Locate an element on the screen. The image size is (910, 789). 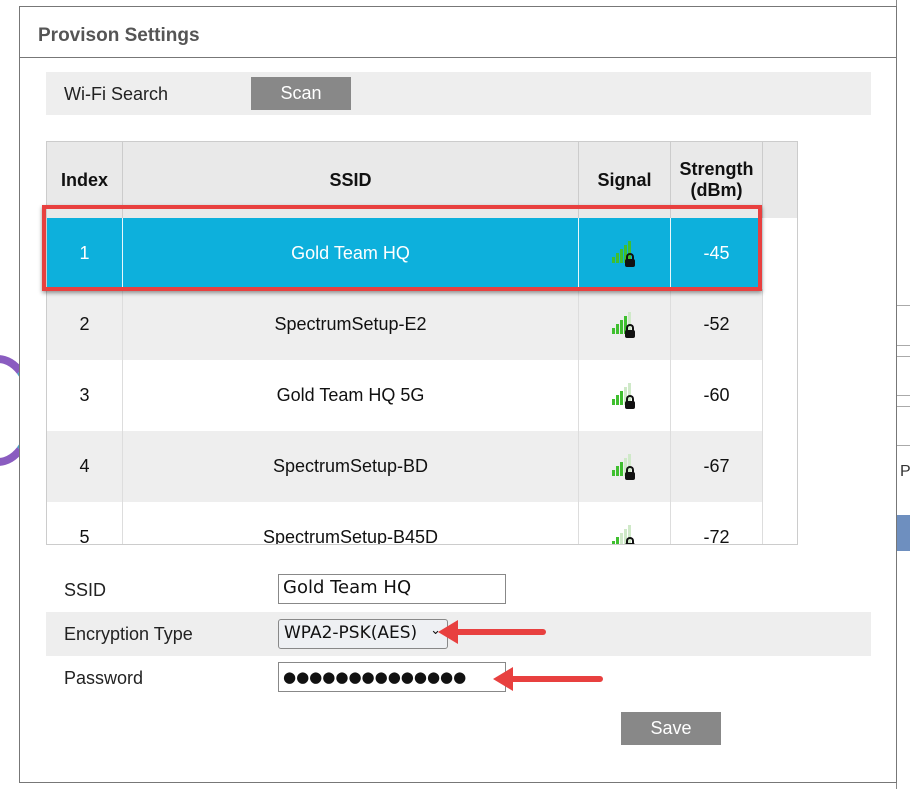
ssid-cell: Gold Team HQ is located at coordinates (351, 253).